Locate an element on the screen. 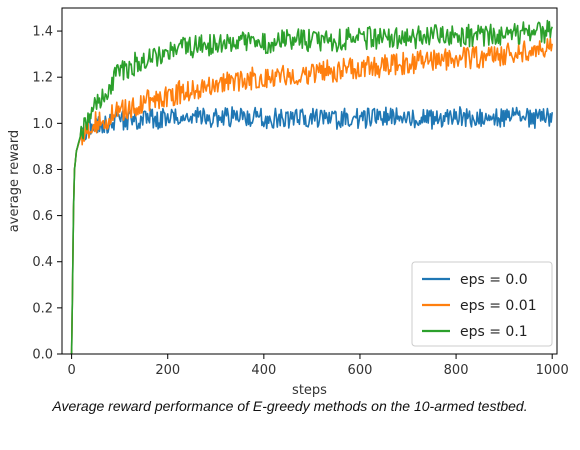 The image size is (580, 450). legend-label: eps = 0.1 is located at coordinates (494, 332).